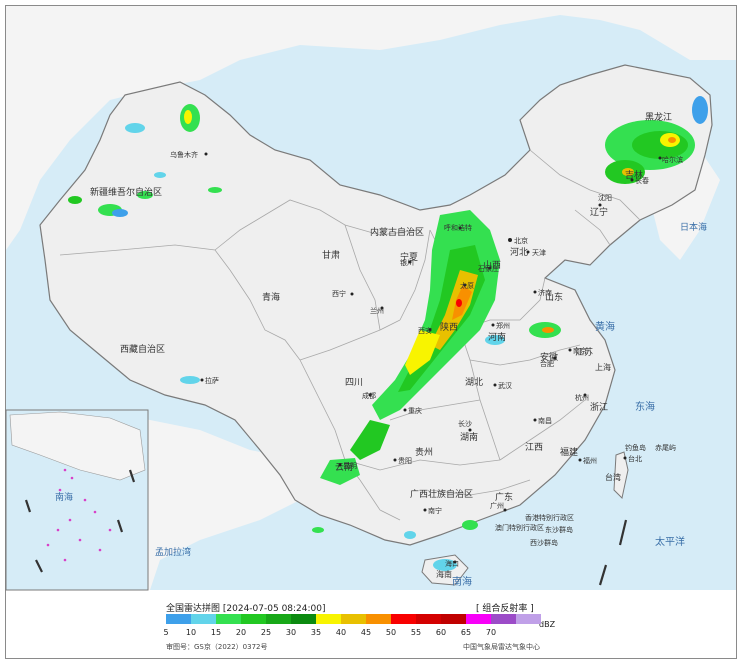 The image size is (742, 664). Describe the element at coordinates (491, 632) in the screenshot. I see `legend-label: 70` at that location.